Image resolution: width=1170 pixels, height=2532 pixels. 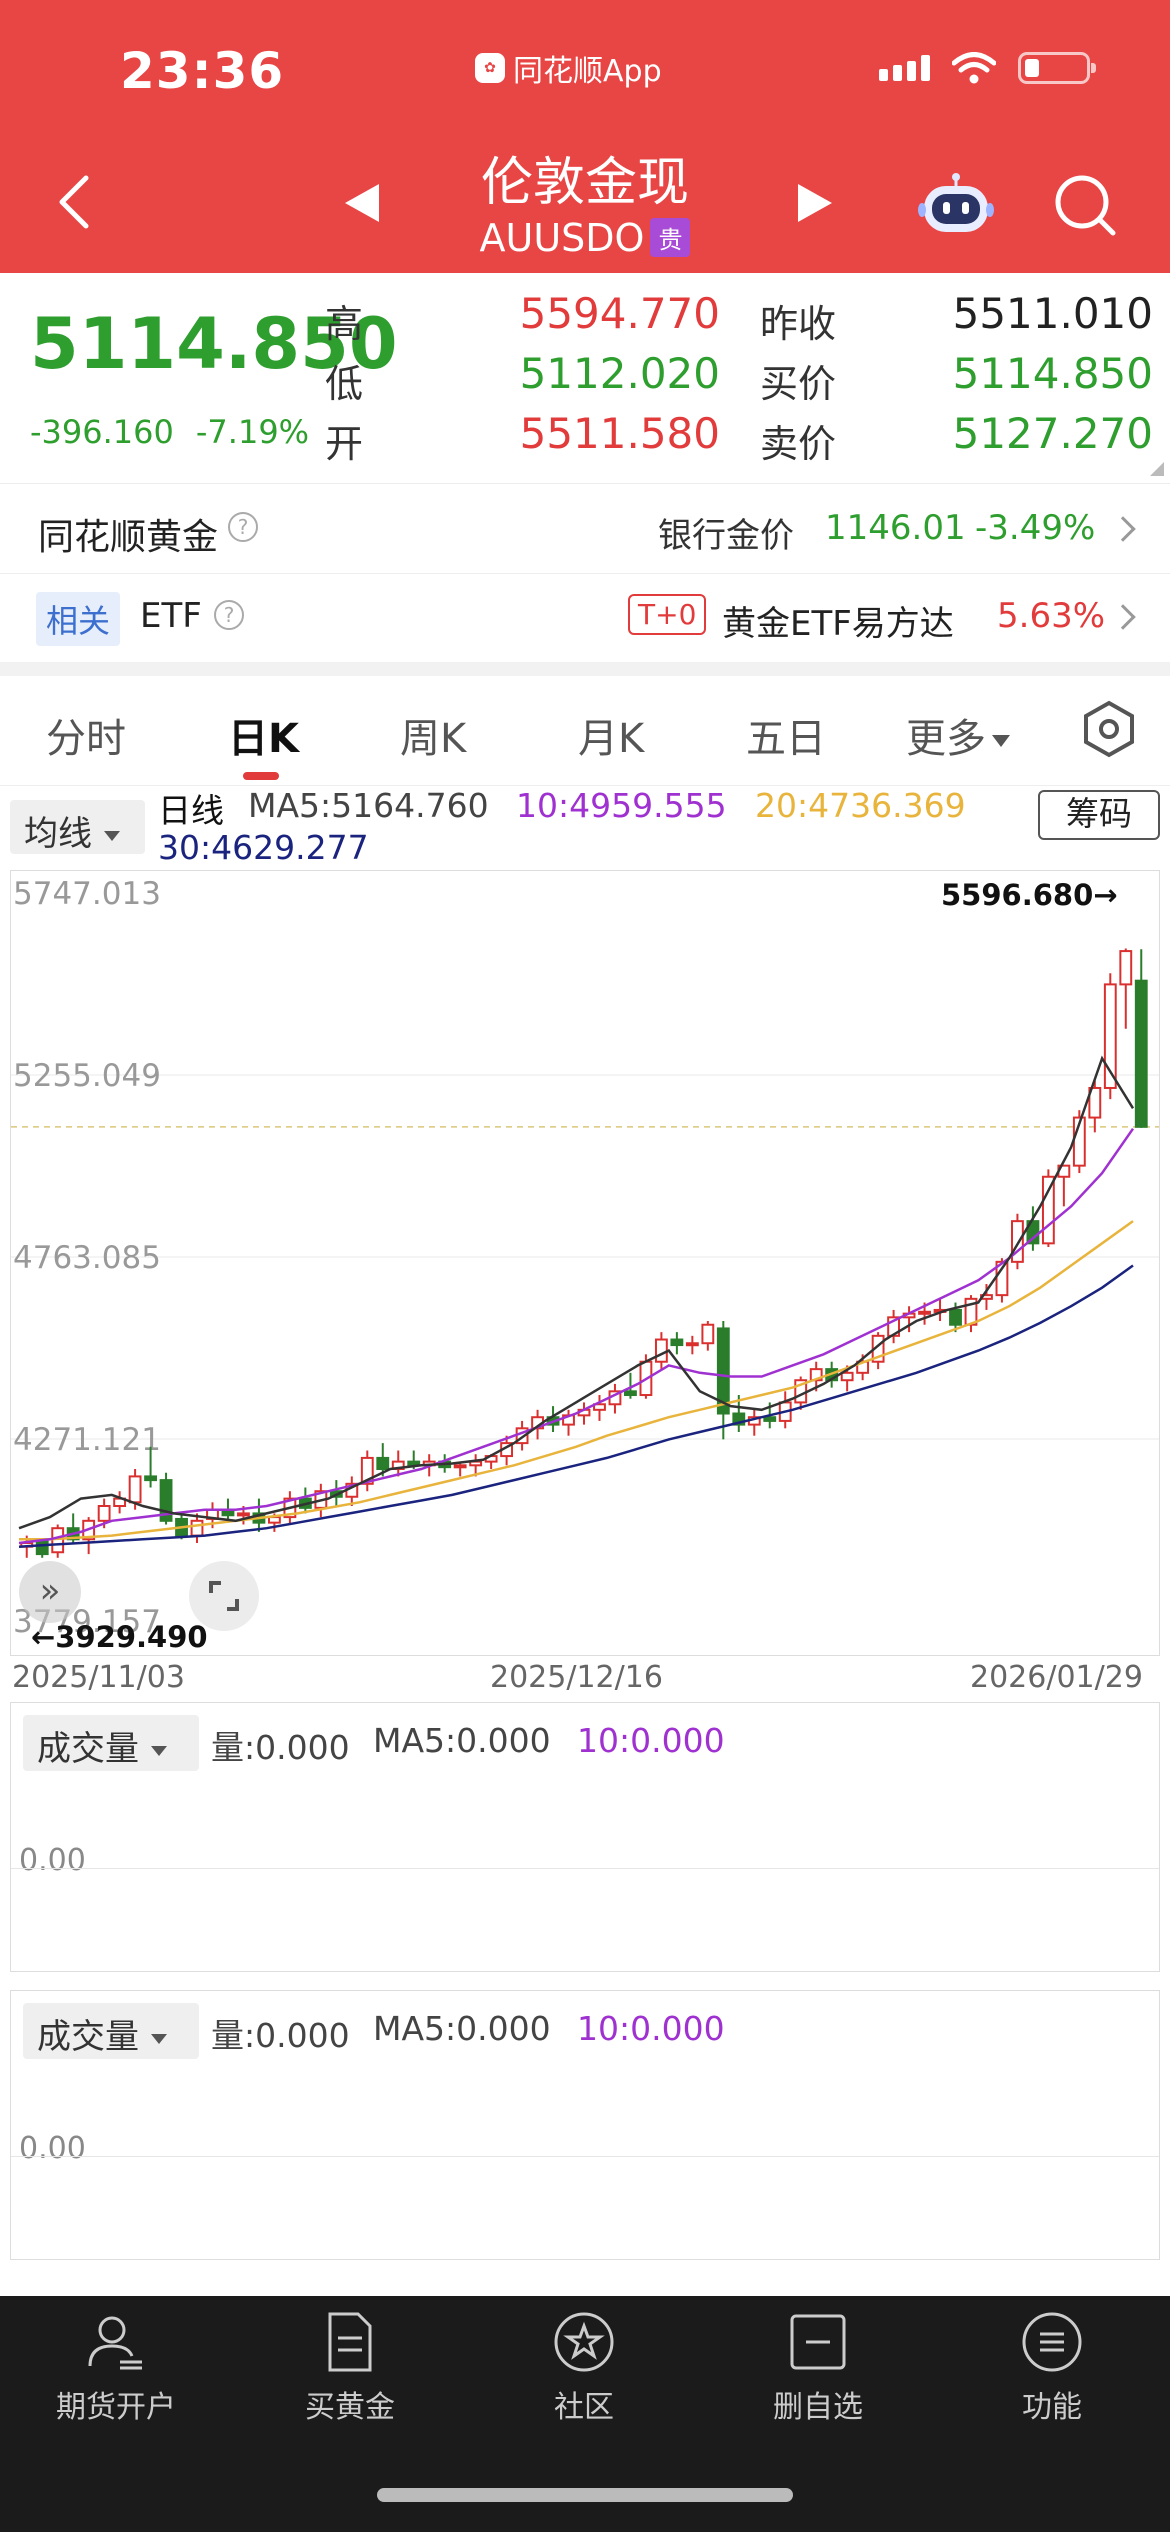 What do you see at coordinates (585, 618) in the screenshot?
I see `etf-info-row: 相关 ETF ? T+0 黄金ETF易方达 5.63%` at bounding box center [585, 618].